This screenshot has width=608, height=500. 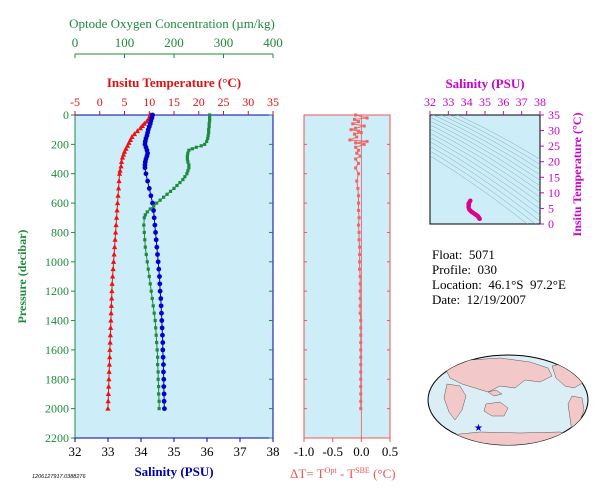 What do you see at coordinates (57, 321) in the screenshot?
I see `pressure-tick-label: 1400` at bounding box center [57, 321].